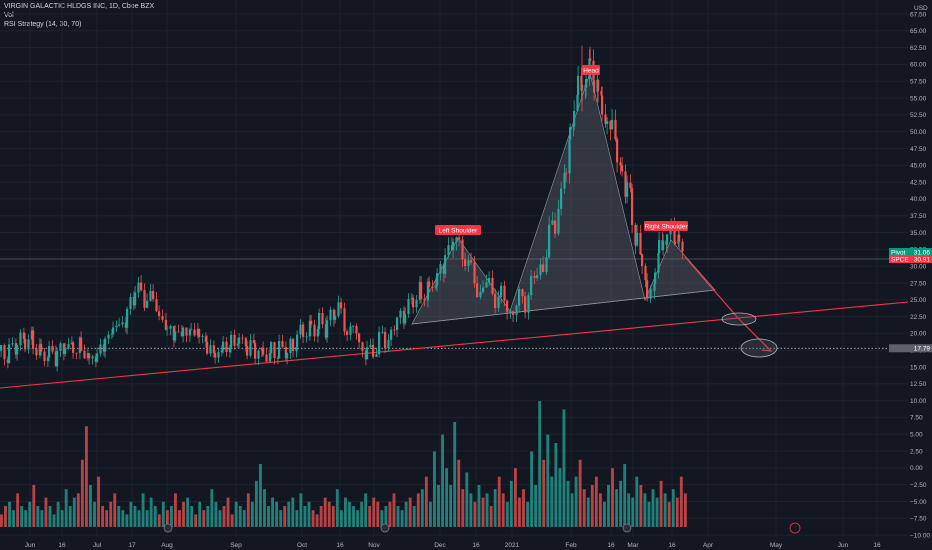 The height and width of the screenshot is (550, 932). What do you see at coordinates (910, 252) in the screenshot?
I see `price-tag-bg` at bounding box center [910, 252].